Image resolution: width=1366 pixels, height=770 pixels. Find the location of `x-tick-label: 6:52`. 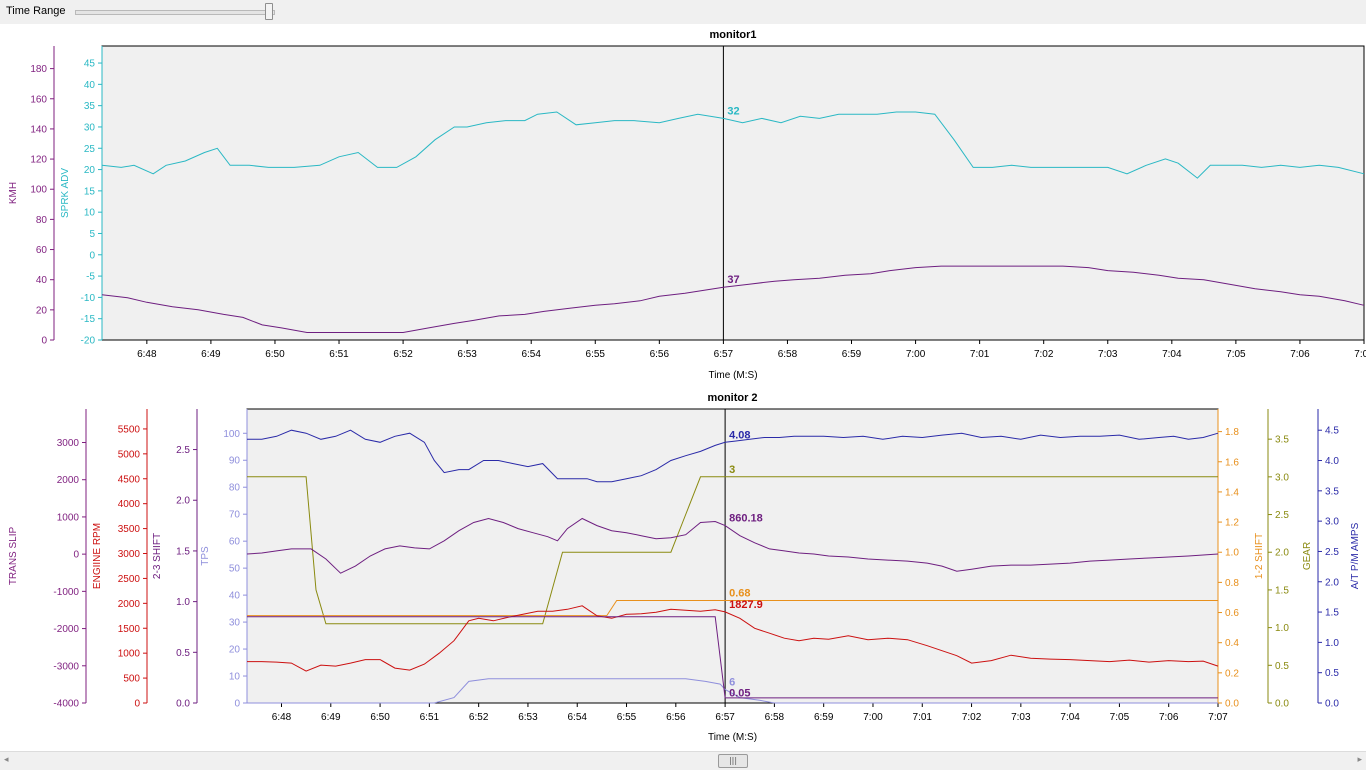

x-tick-label: 6:52 is located at coordinates (403, 354).